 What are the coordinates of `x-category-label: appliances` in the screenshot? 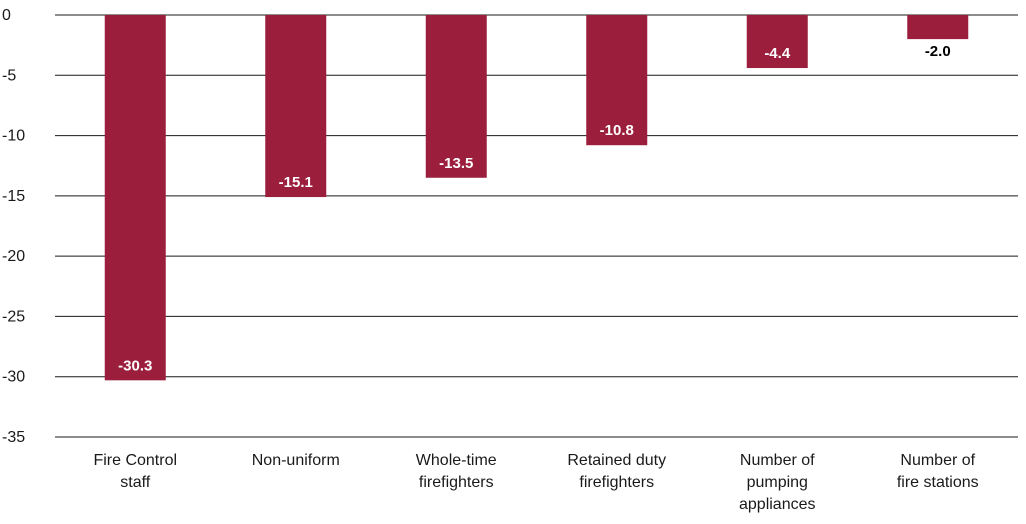 It's located at (777, 504).